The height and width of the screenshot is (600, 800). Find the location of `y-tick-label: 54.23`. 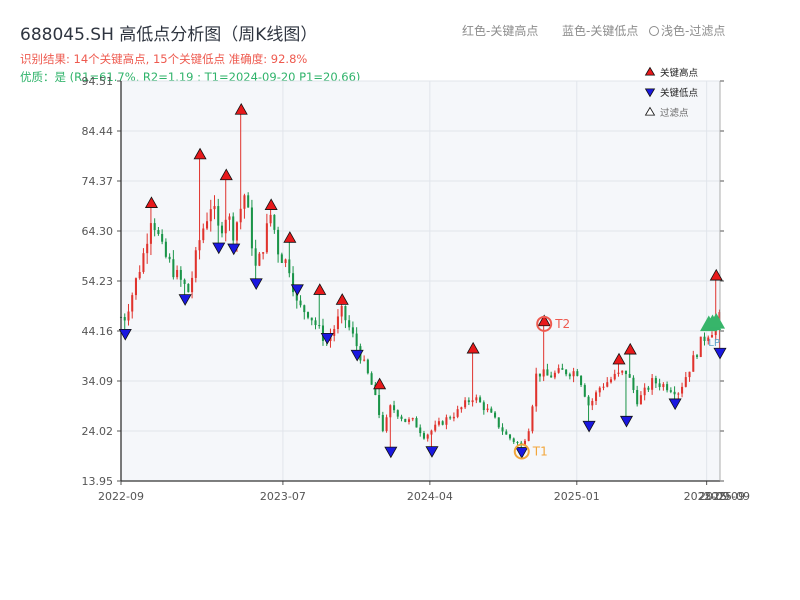

y-tick-label: 54.23 is located at coordinates (98, 281).